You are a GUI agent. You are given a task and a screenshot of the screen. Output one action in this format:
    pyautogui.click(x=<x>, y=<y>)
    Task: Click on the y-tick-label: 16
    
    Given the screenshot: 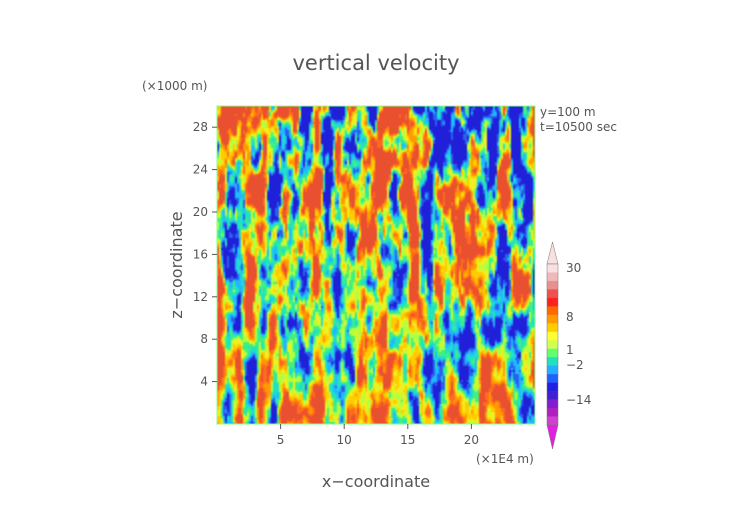 What is the action you would take?
    pyautogui.click(x=200, y=254)
    